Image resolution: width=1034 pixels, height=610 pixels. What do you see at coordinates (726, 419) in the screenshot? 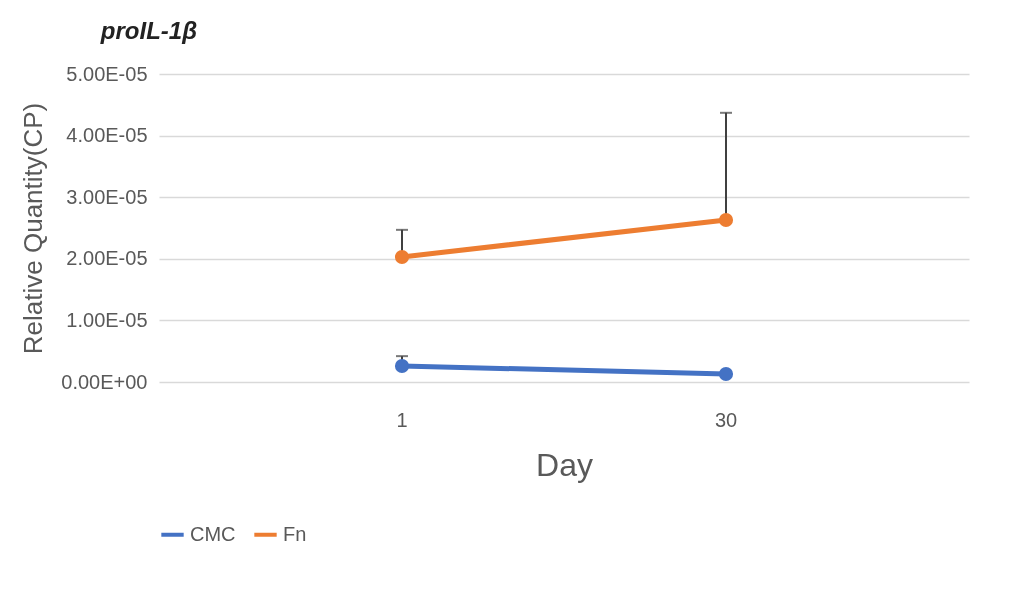
I see `x-tick-label: 30` at bounding box center [726, 419].